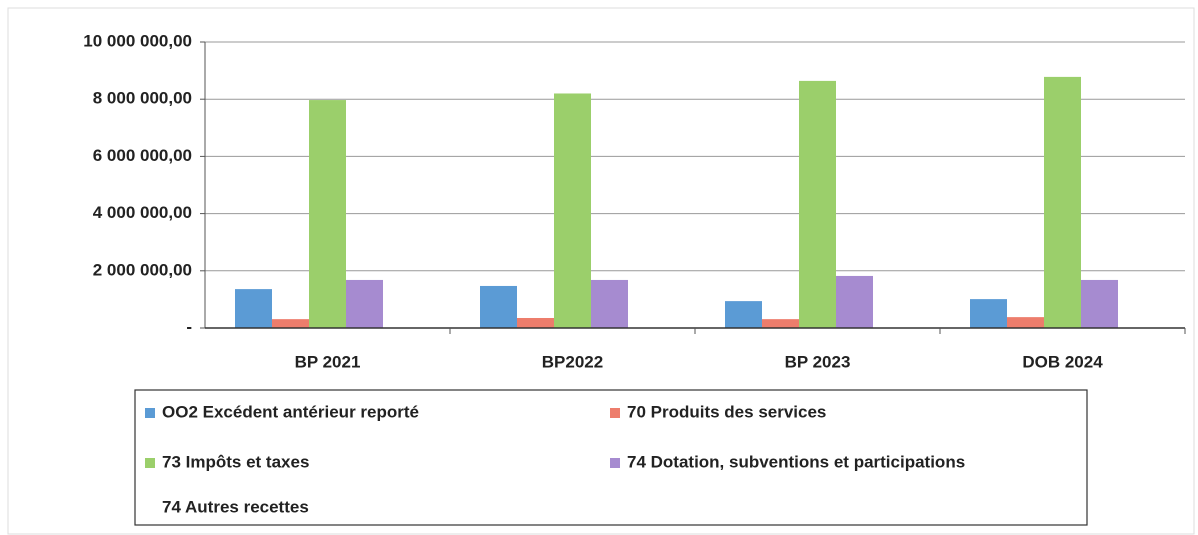 Image resolution: width=1198 pixels, height=535 pixels. Describe the element at coordinates (1062, 361) in the screenshot. I see `x-tick-label: DOB 2024` at that location.